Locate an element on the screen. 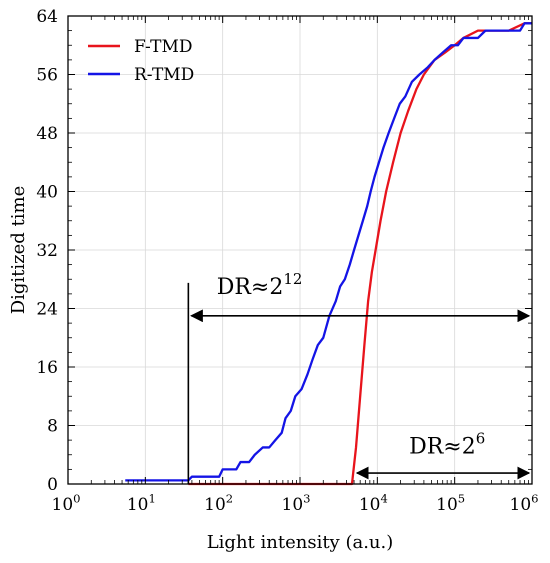 The width and height of the screenshot is (550, 563). y-tick-label: 64 is located at coordinates (47, 17).